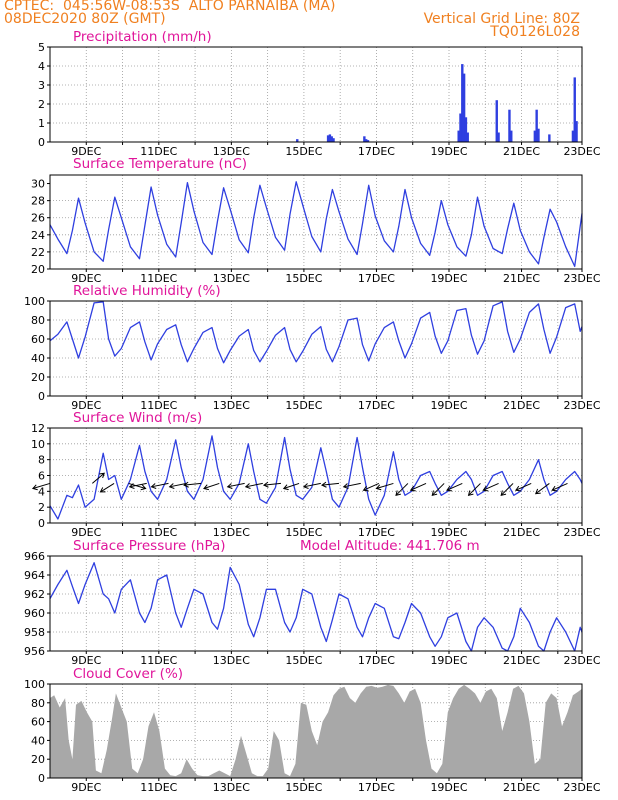  Describe the element at coordinates (38, 320) in the screenshot. I see `y-tick-label: 80` at that location.